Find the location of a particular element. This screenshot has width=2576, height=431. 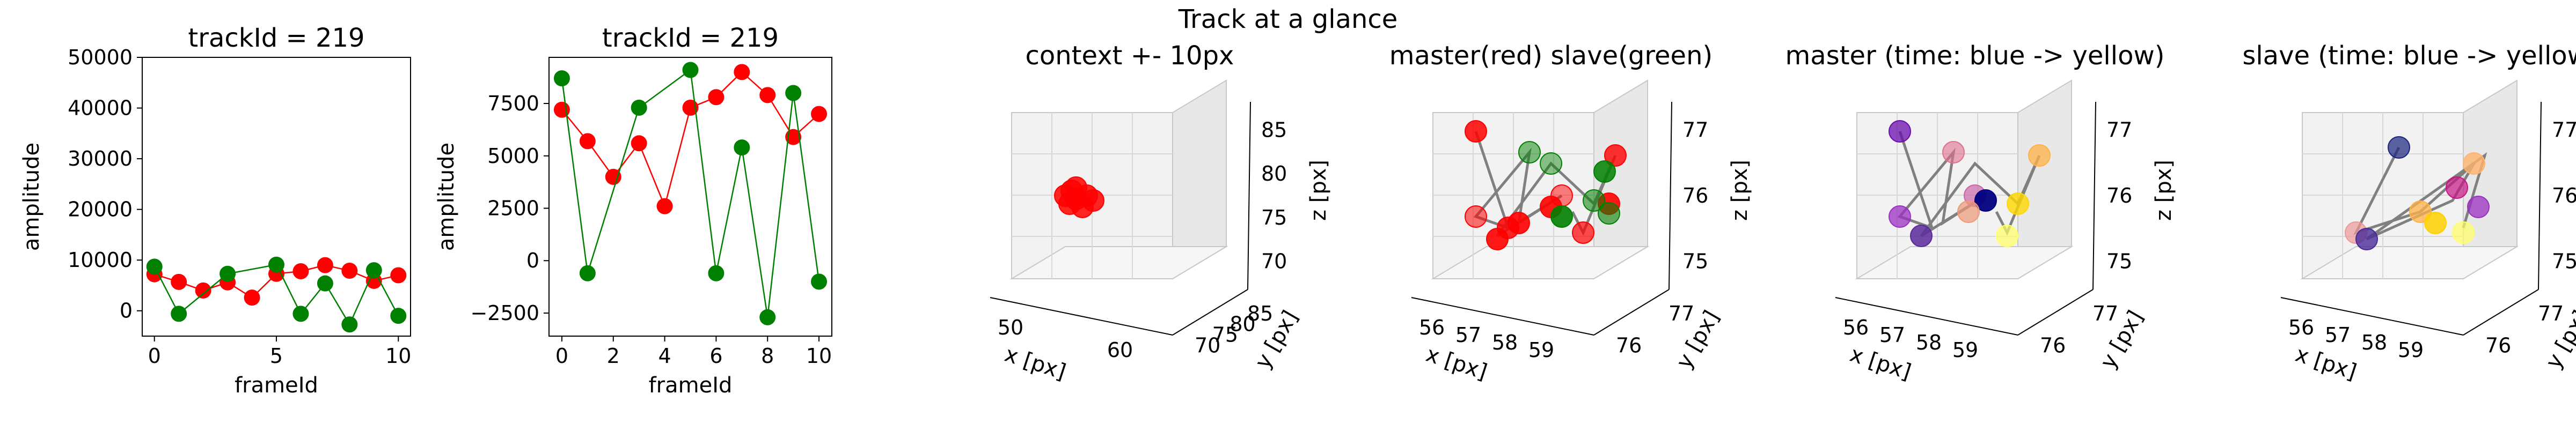

chart-title: slave (time: blue -> yellow) is located at coordinates (2409, 56).